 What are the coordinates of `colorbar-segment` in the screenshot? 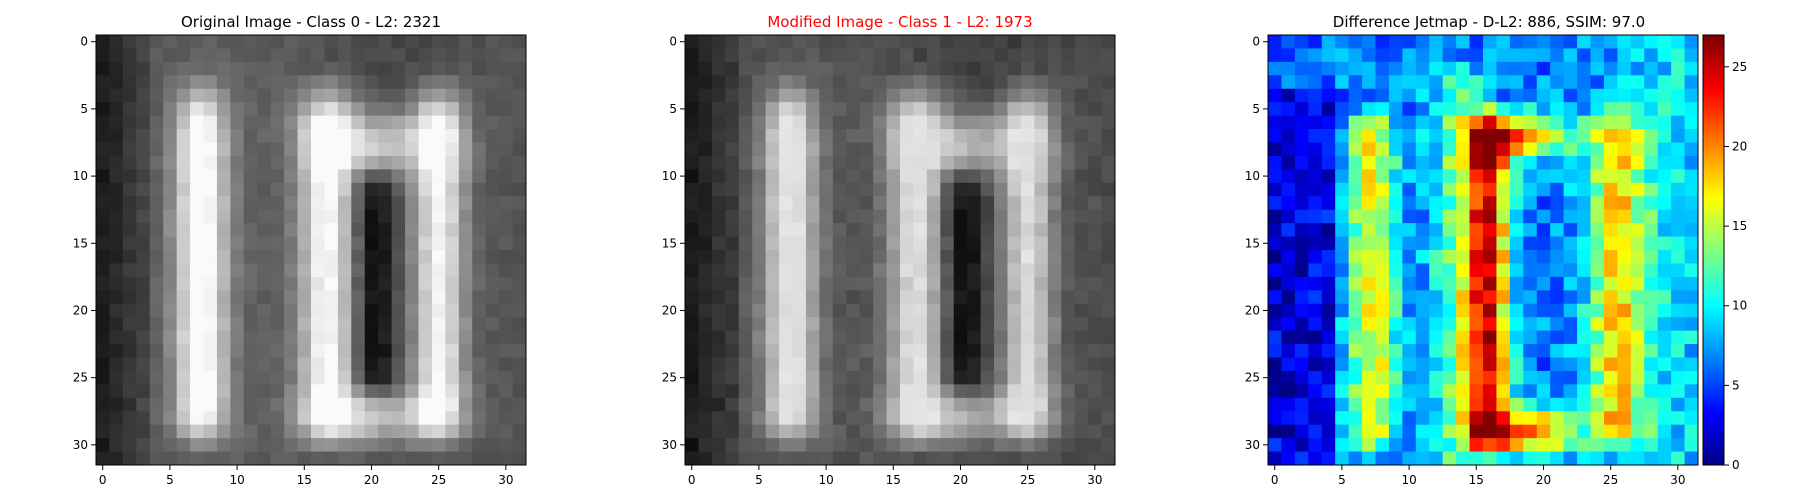 It's located at (1713, 166).